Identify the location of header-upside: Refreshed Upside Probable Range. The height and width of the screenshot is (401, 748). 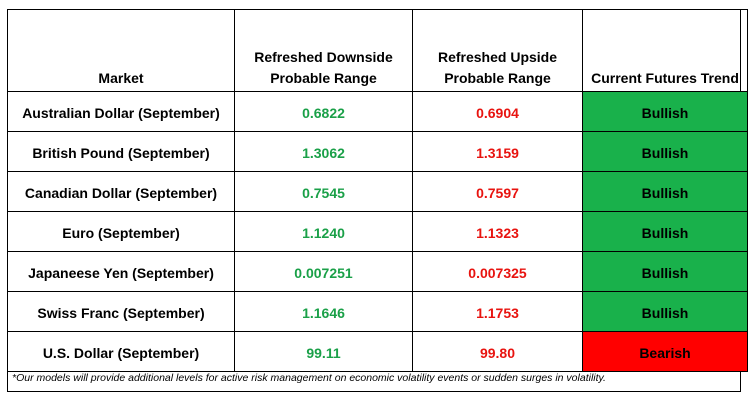
(497, 50).